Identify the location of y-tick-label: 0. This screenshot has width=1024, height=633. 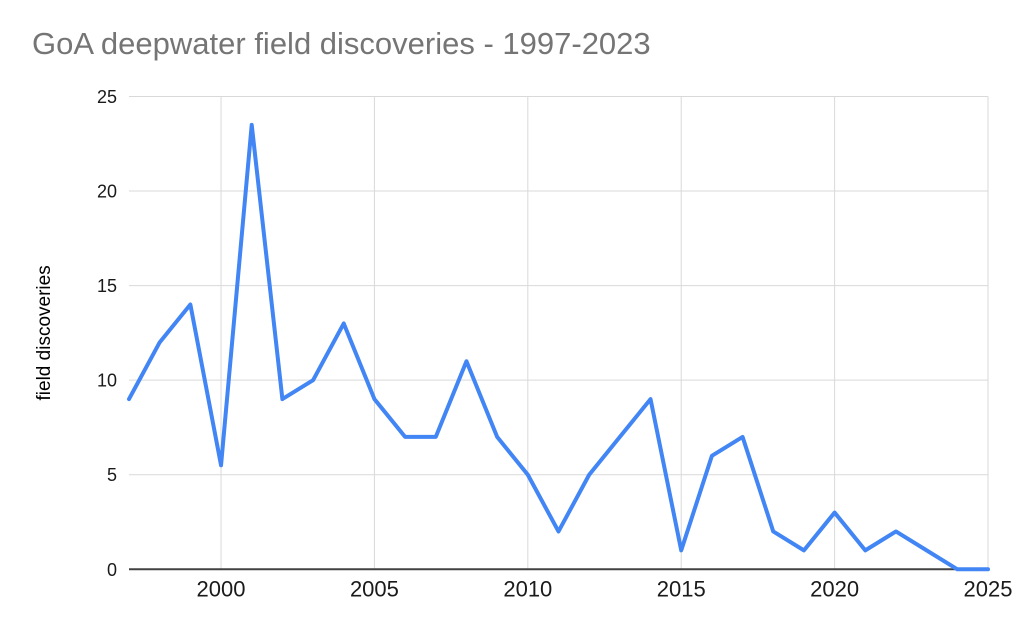
(112, 570).